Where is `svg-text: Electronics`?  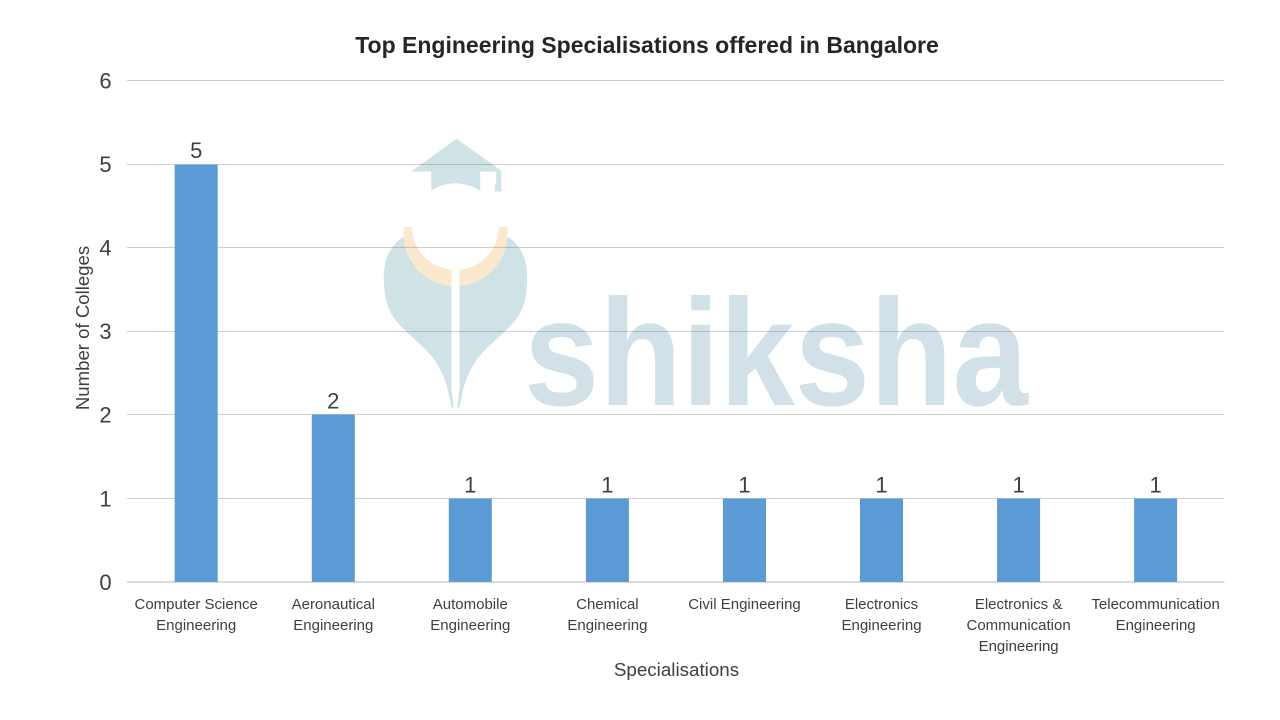
svg-text: Electronics is located at coordinates (881, 604).